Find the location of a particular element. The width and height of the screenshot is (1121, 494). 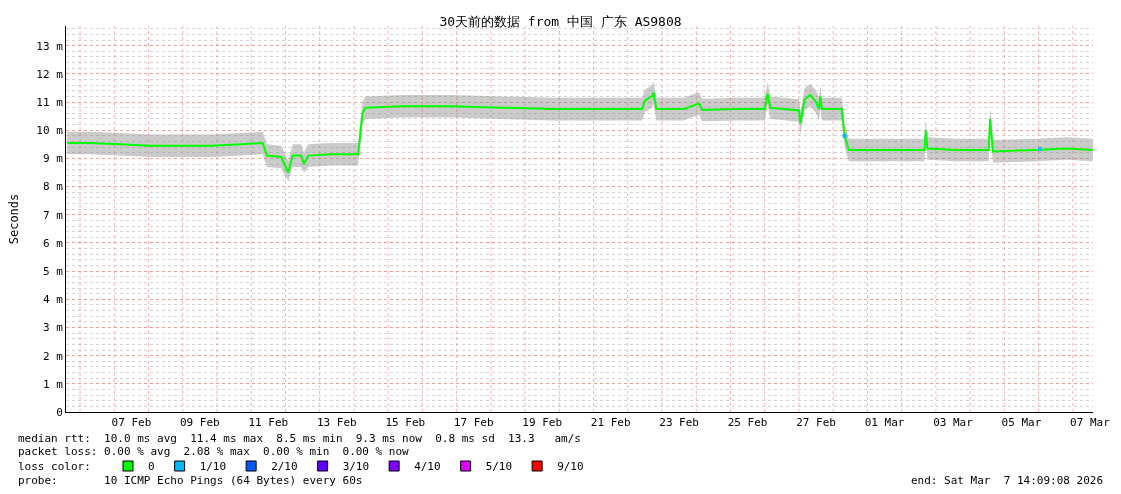

x-tick-label: 09 Feb is located at coordinates (199, 423).